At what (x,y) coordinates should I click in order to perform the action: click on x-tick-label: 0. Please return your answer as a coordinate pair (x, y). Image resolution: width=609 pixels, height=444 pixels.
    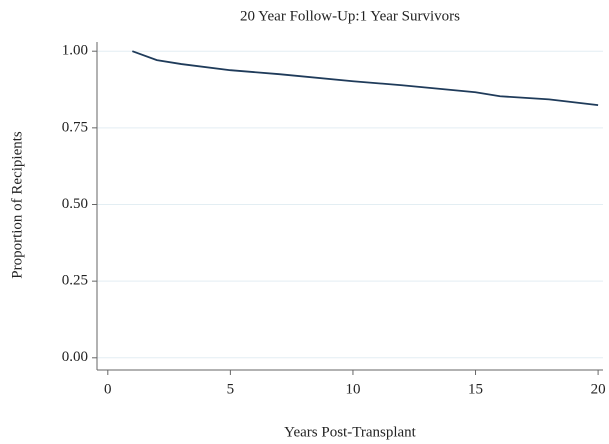
    Looking at the image, I should click on (108, 389).